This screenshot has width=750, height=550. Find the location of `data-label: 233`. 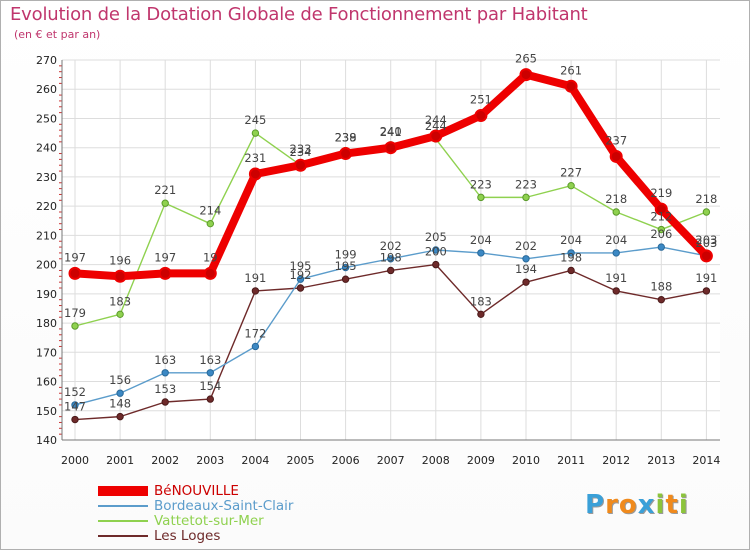

data-label: 233 is located at coordinates (301, 149).